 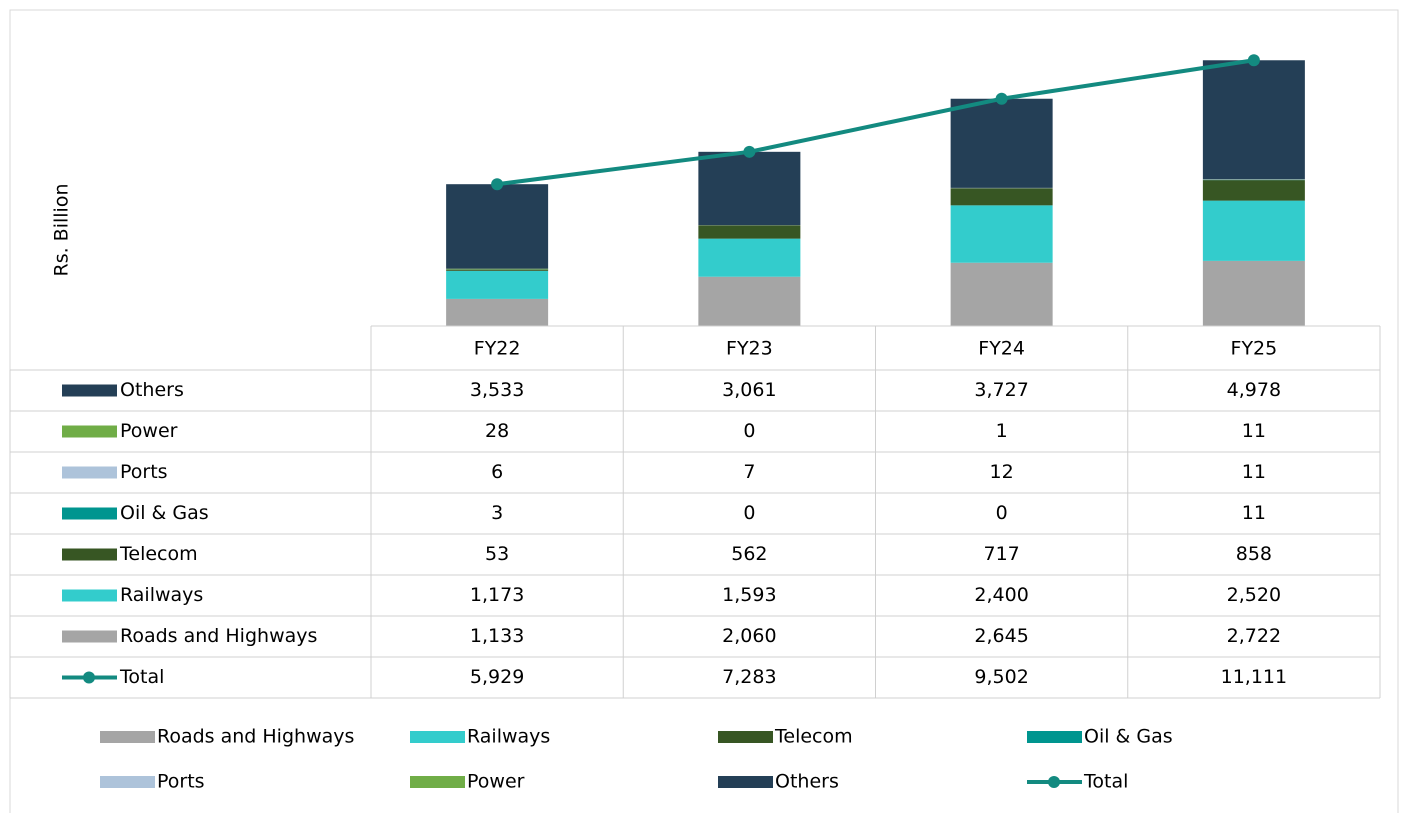 What do you see at coordinates (497, 472) in the screenshot?
I see `table-cell: 6` at bounding box center [497, 472].